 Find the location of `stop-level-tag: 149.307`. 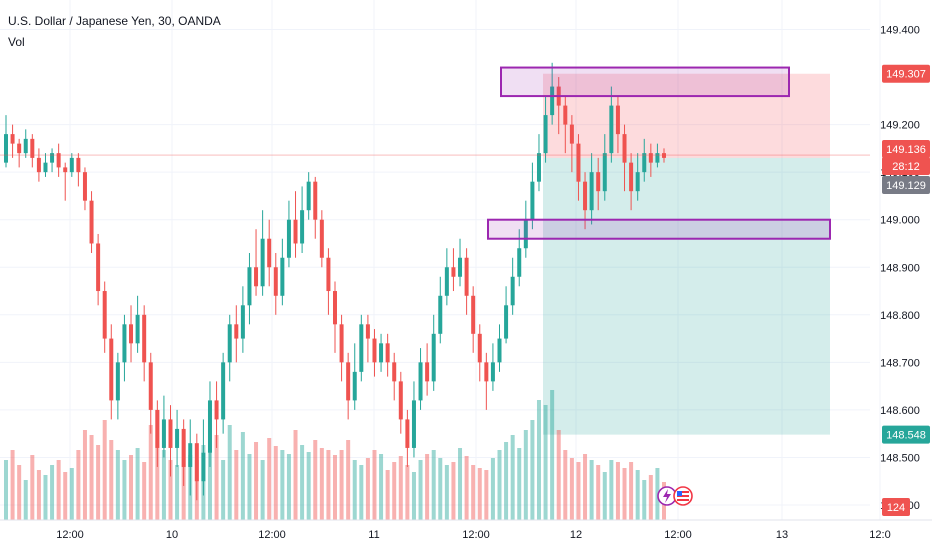

stop-level-tag: 149.307 is located at coordinates (906, 75).